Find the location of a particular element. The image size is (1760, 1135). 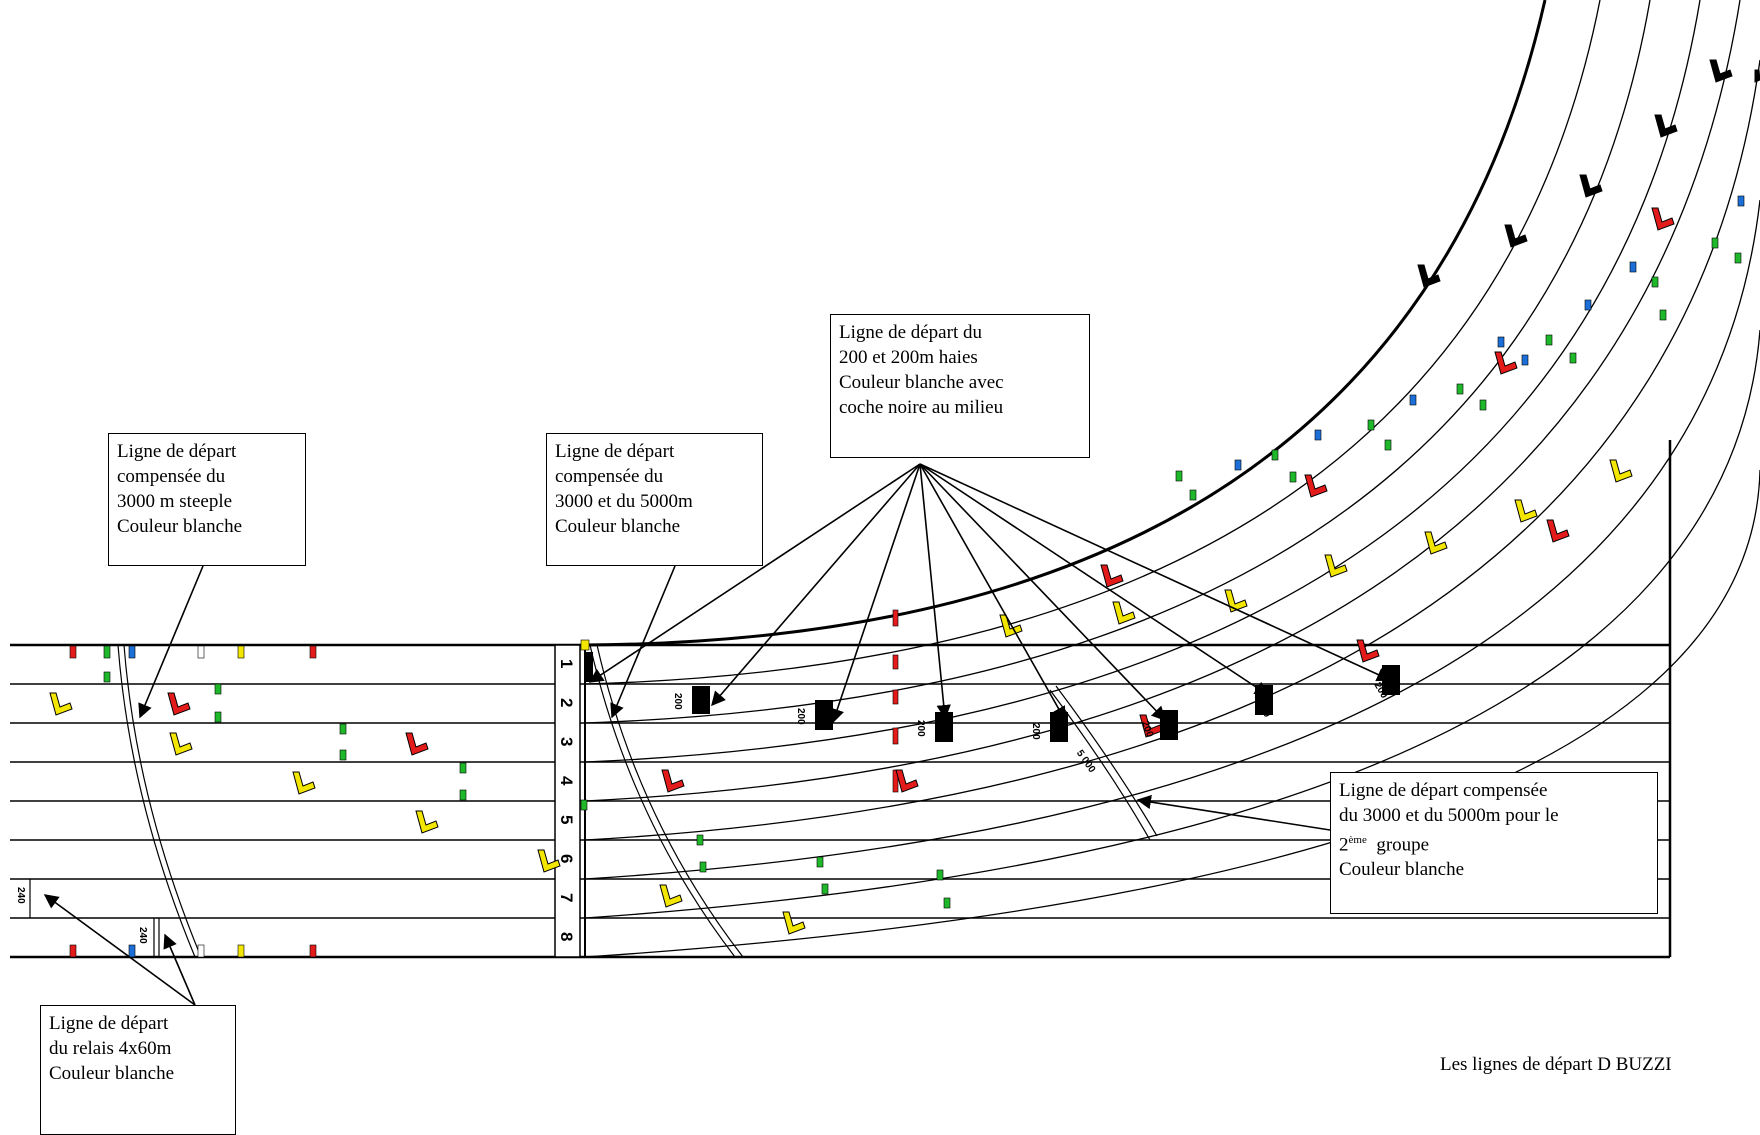

callout-text: 200 et 200m haies is located at coordinates (908, 357).